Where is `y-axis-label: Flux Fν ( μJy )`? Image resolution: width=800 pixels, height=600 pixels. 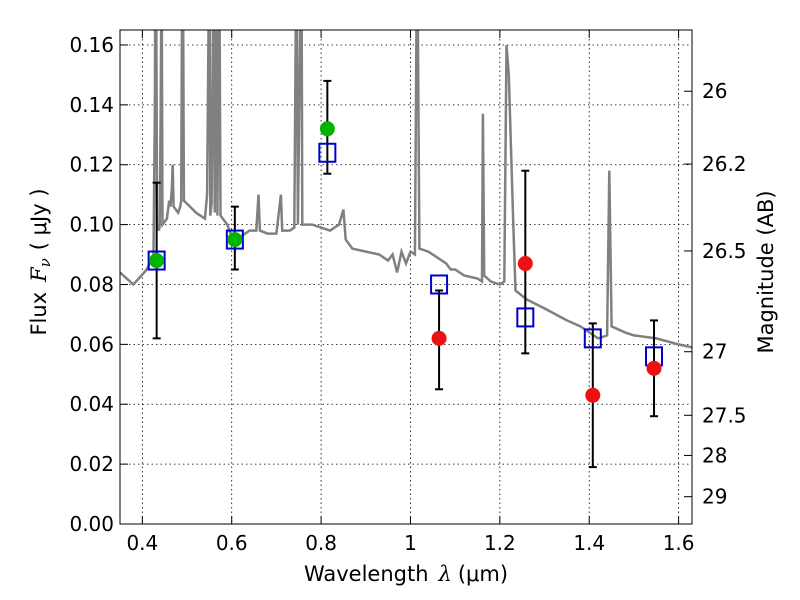
y-axis-label: Flux Fν ( μJy ) is located at coordinates (40, 261).